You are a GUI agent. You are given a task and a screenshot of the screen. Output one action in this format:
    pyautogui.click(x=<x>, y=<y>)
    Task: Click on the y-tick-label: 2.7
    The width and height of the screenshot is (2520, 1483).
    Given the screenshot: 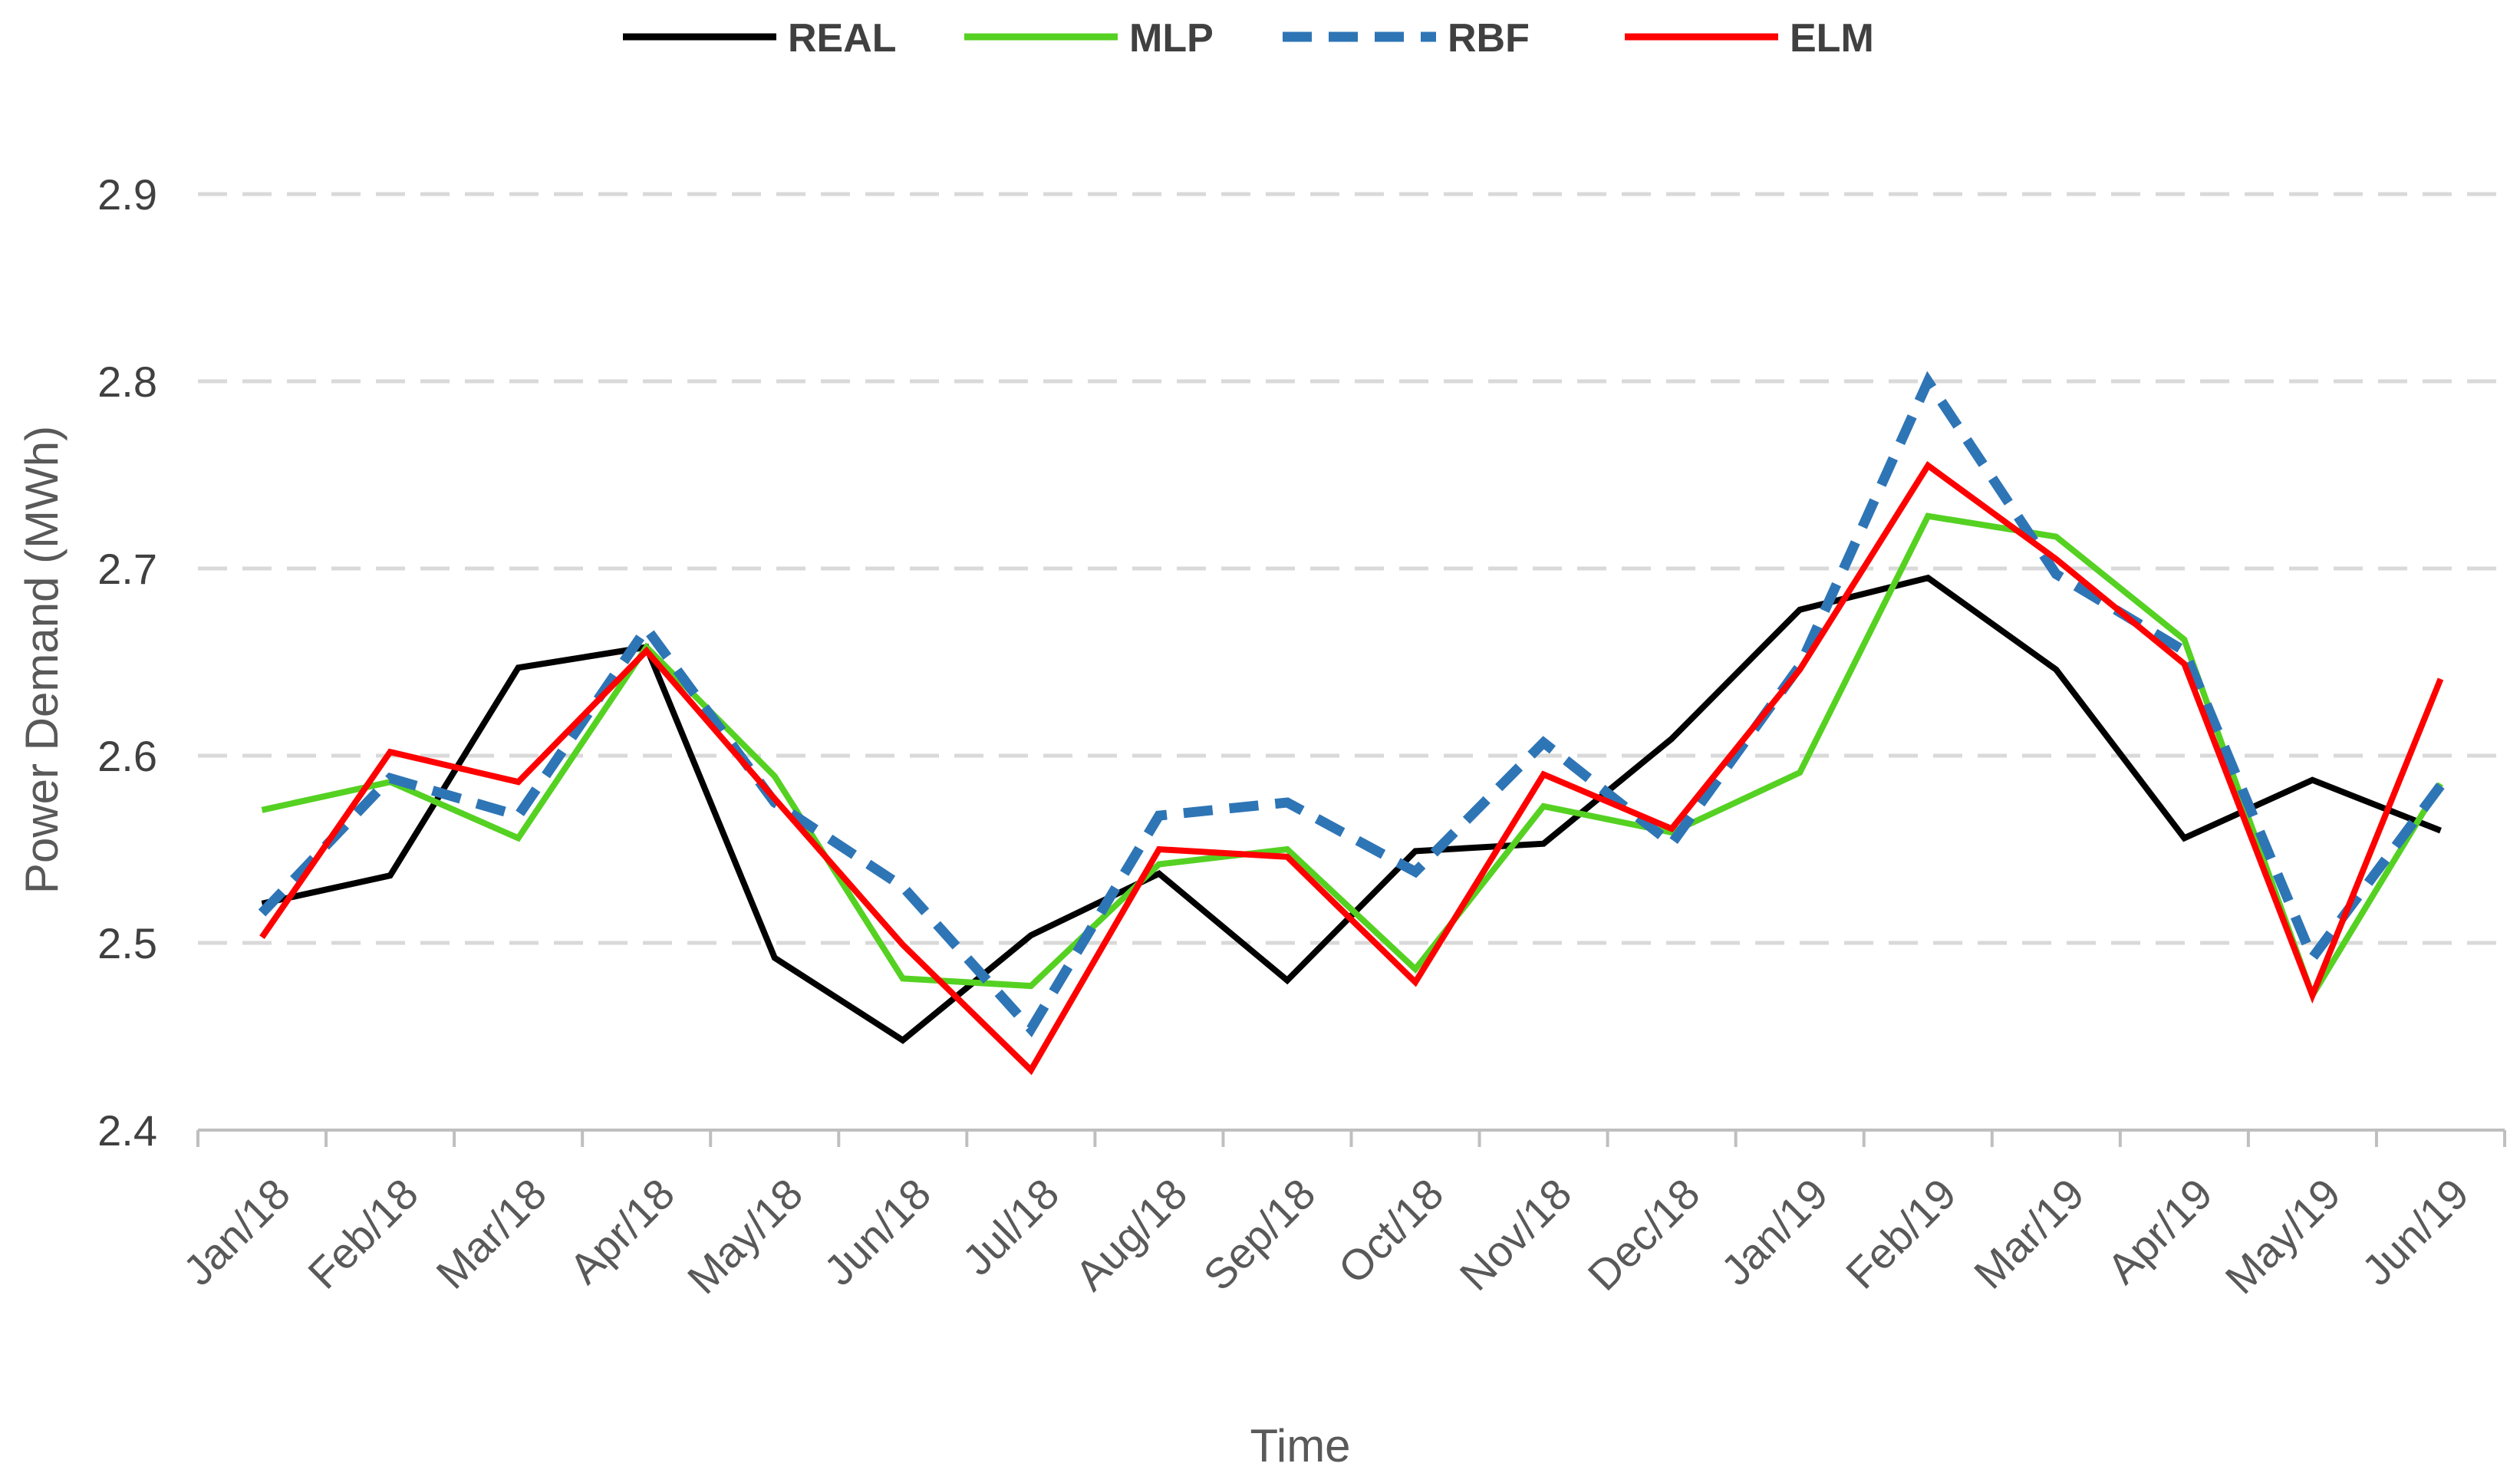 What is the action you would take?
    pyautogui.click(x=127, y=569)
    